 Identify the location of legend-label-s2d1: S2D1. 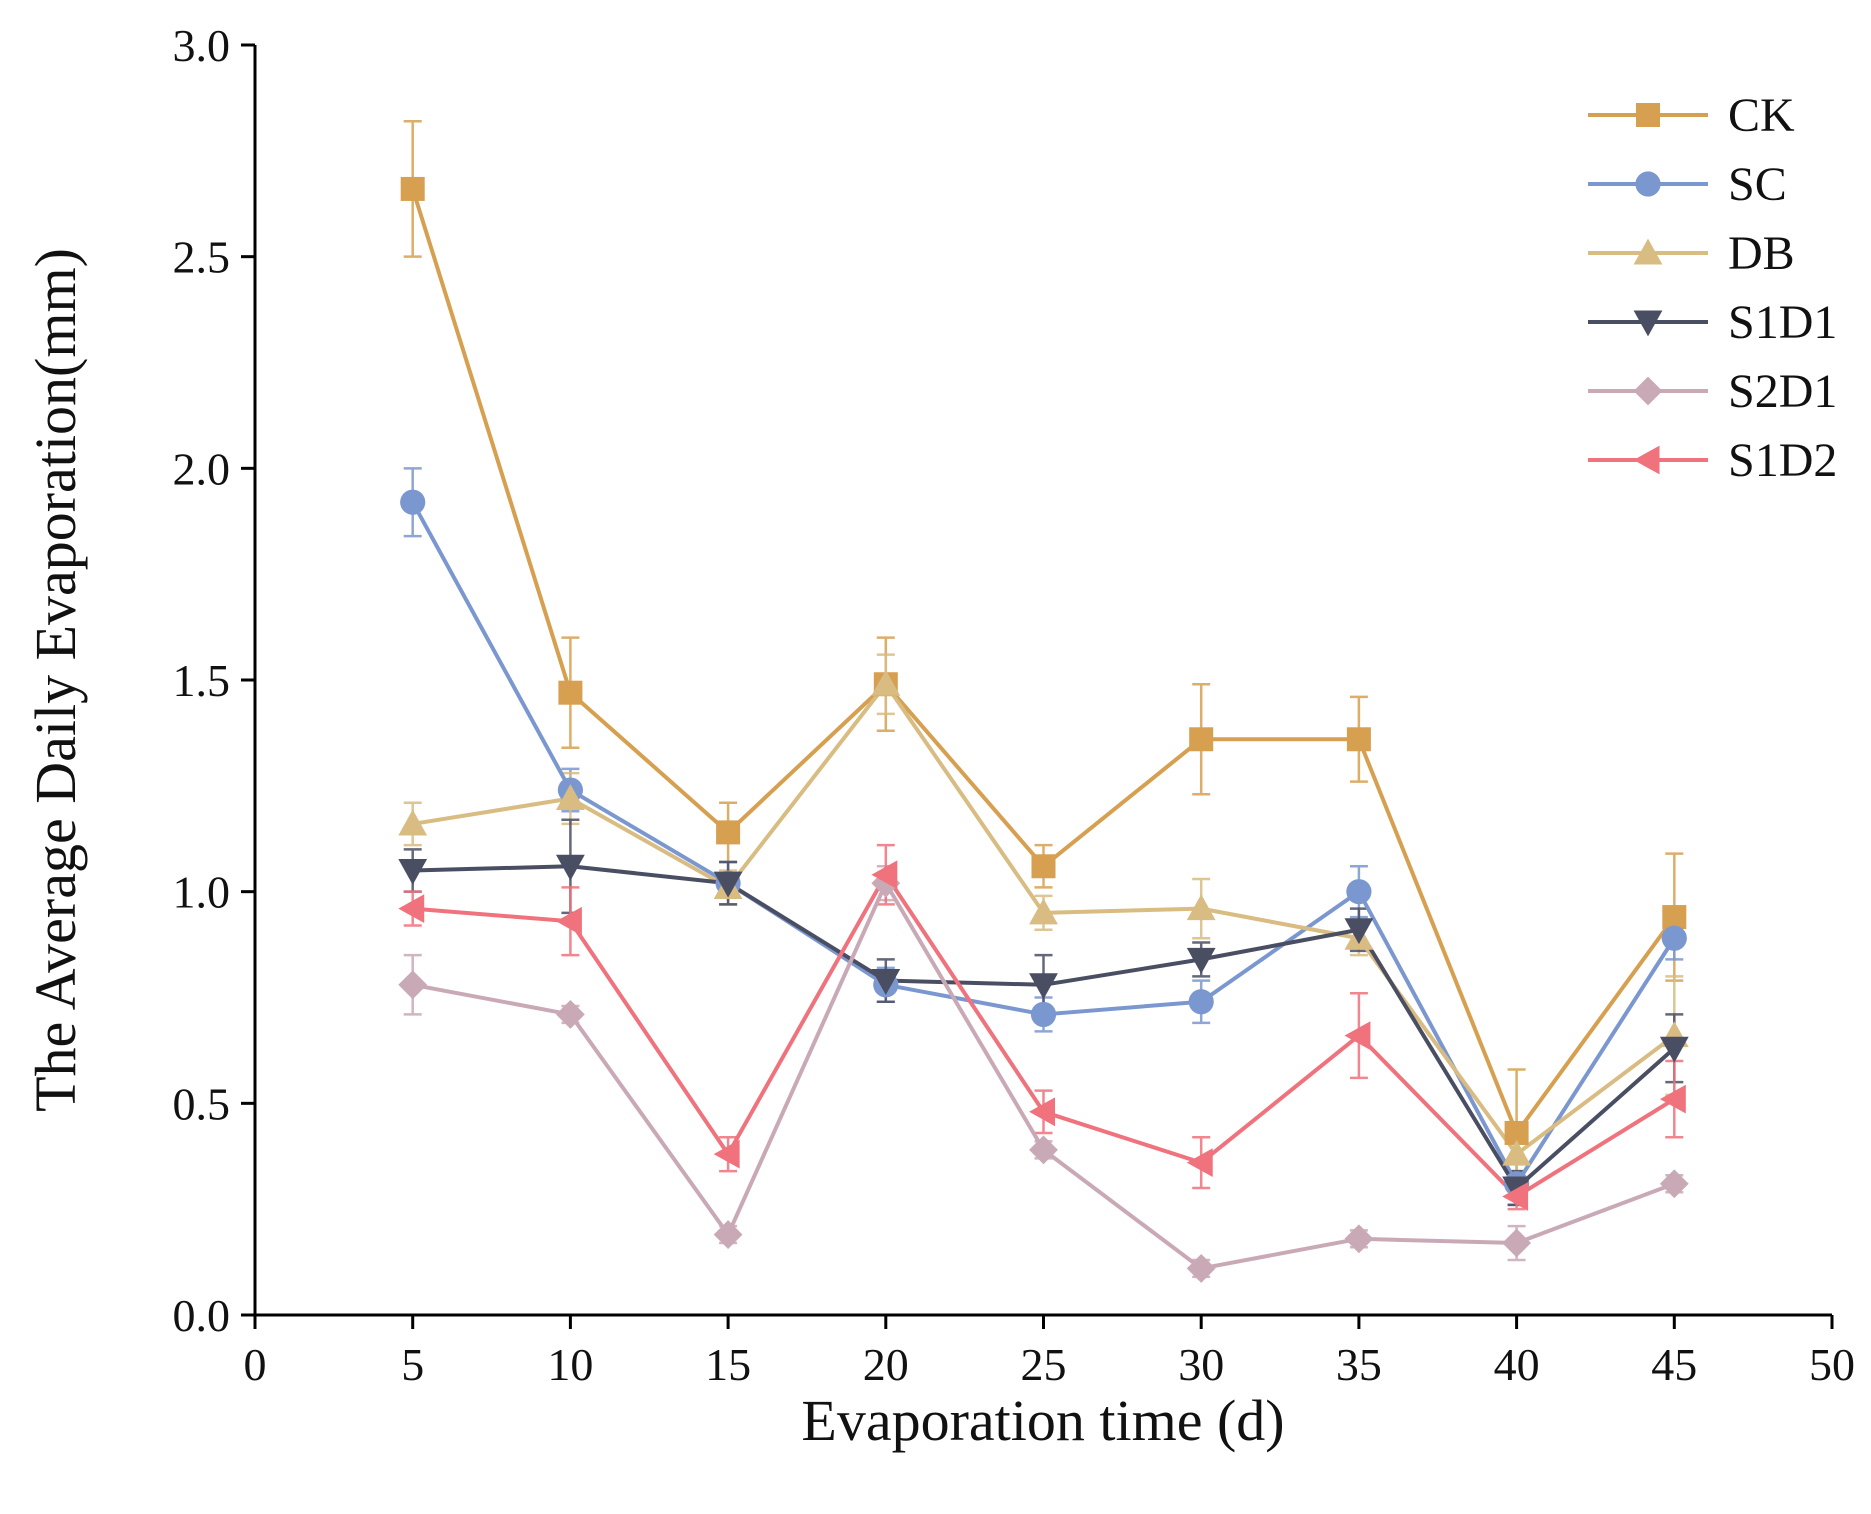
(1782, 391).